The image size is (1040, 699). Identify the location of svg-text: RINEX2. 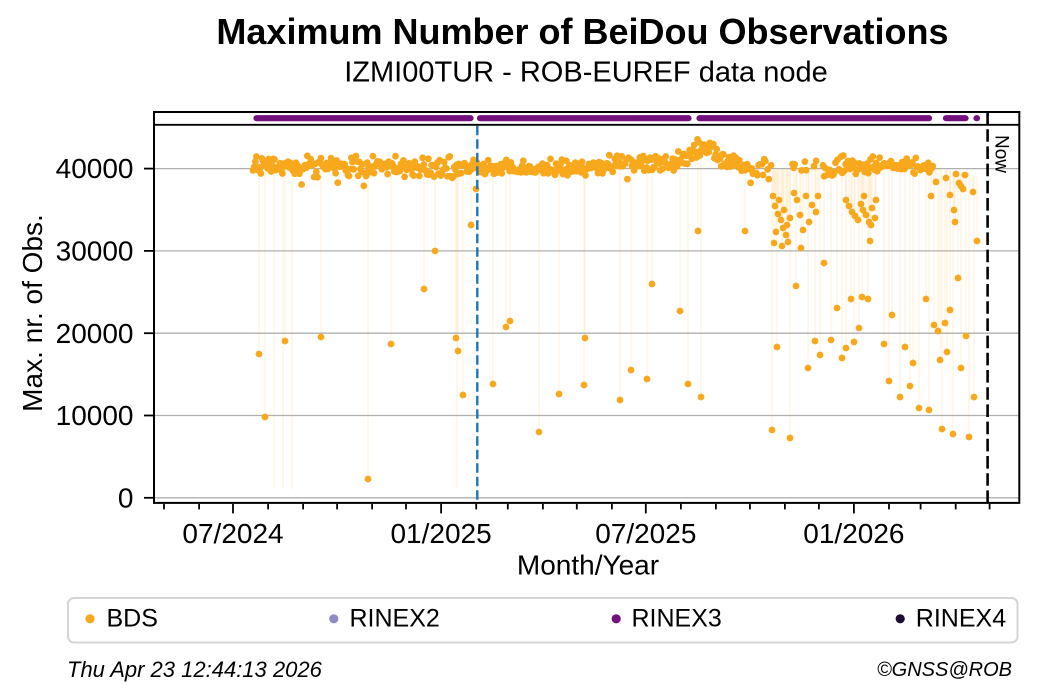
(395, 618).